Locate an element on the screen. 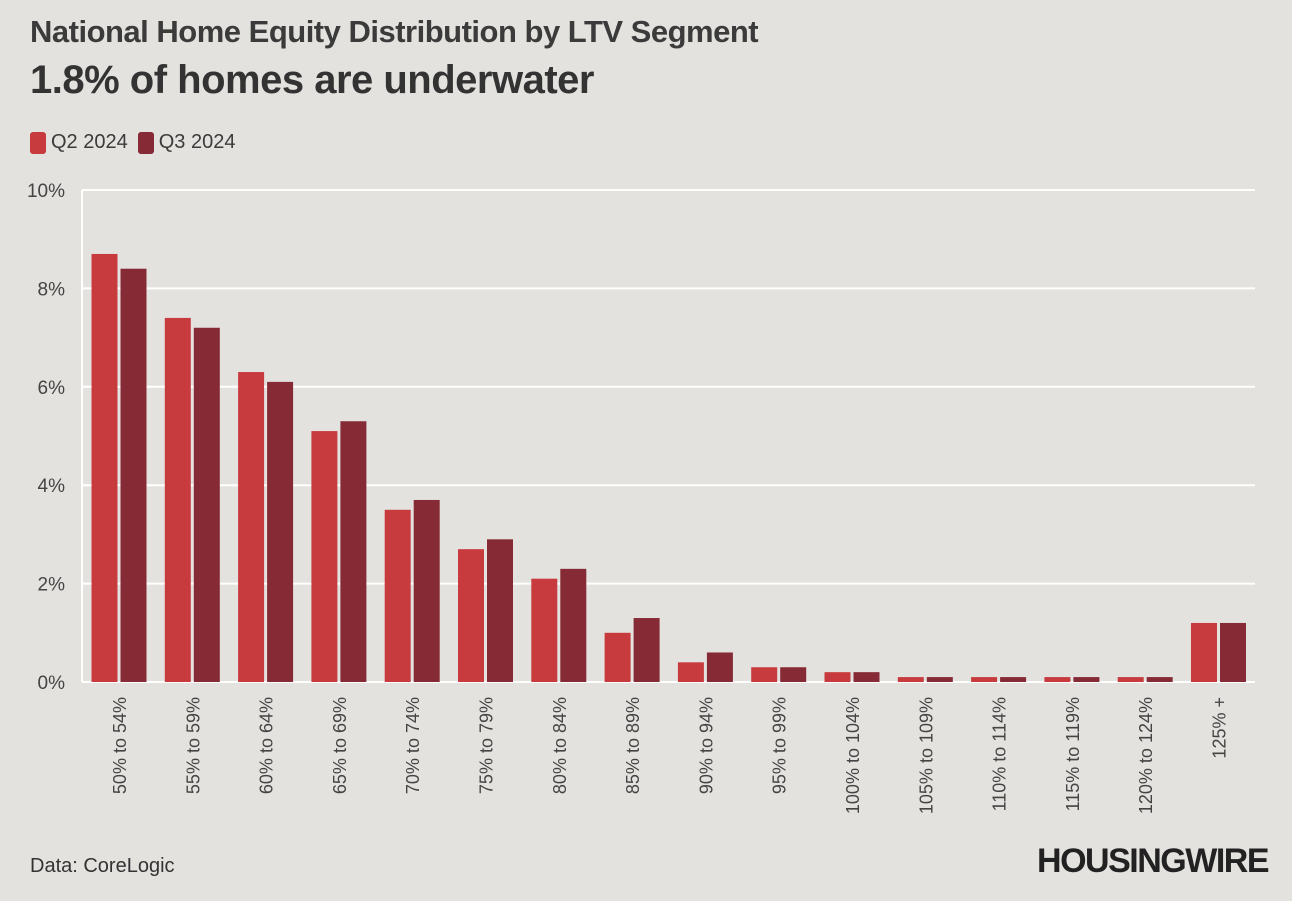 Image resolution: width=1292 pixels, height=901 pixels. x-tick-label: 95% to 99% is located at coordinates (780, 745).